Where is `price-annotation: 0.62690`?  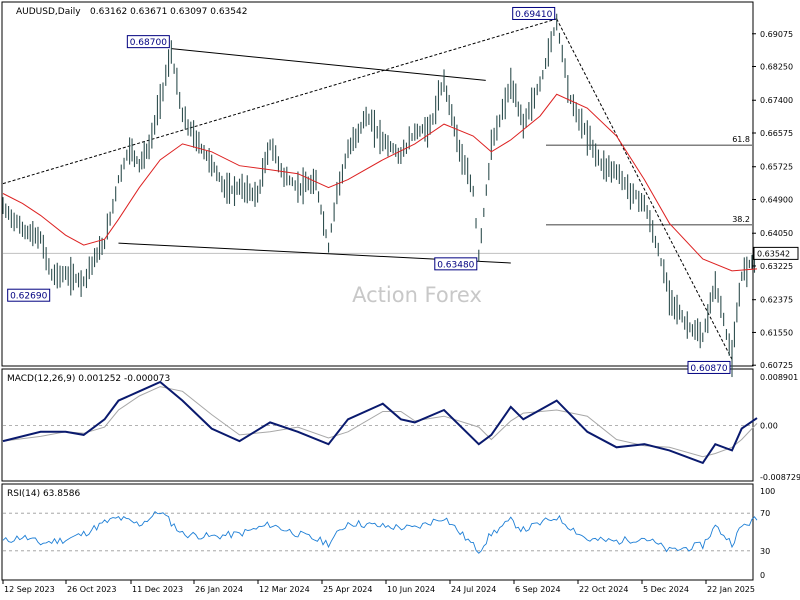
price-annotation: 0.62690 is located at coordinates (29, 295).